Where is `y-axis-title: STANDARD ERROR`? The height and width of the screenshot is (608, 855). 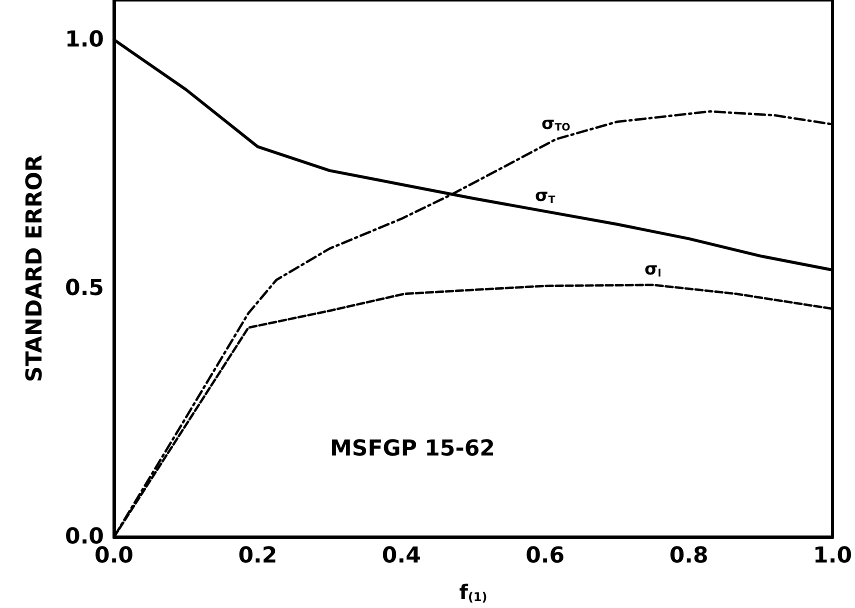 y-axis-title: STANDARD ERROR is located at coordinates (35, 268).